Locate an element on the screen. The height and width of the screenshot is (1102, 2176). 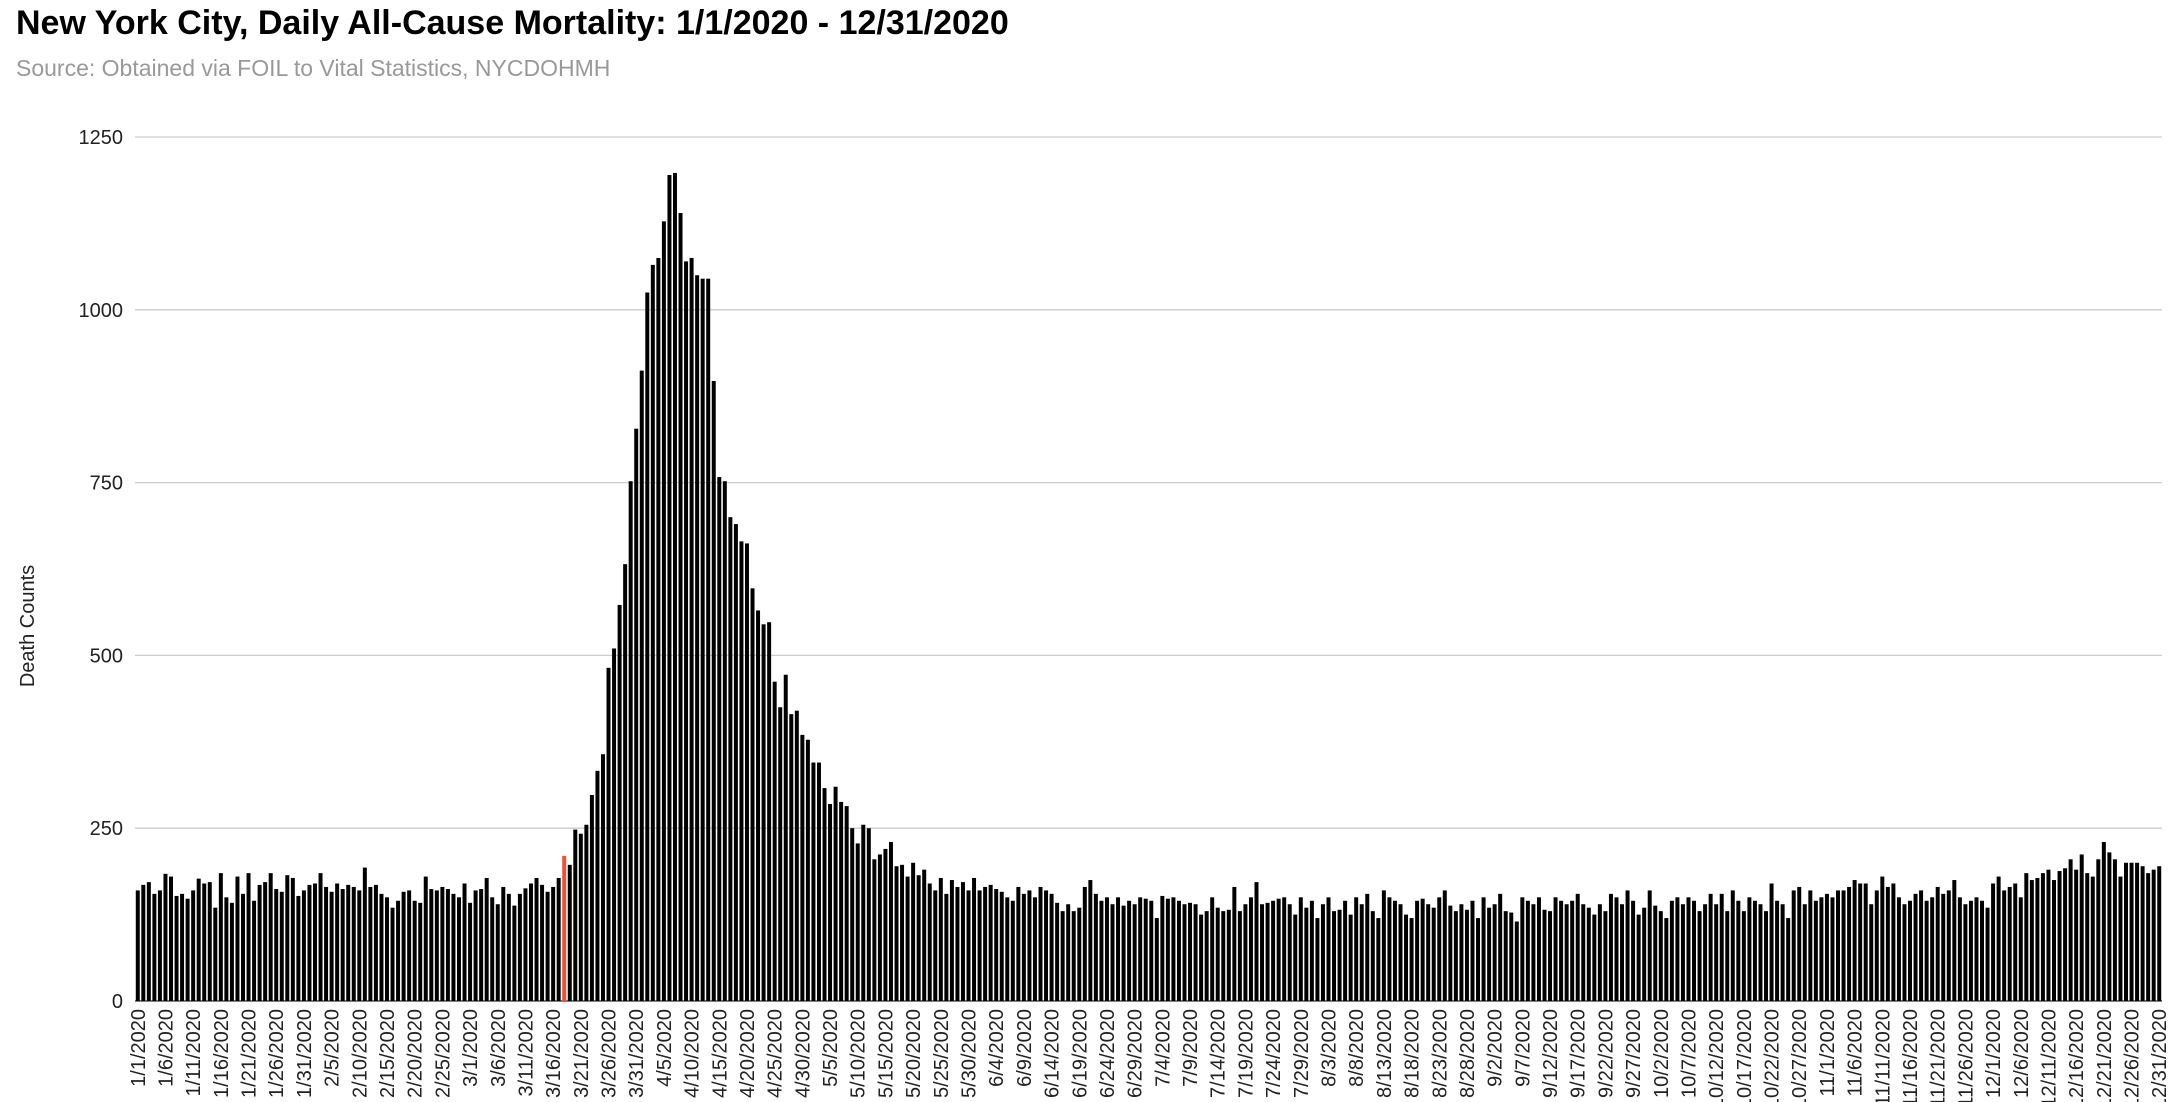
y-tick-label: 0 is located at coordinates (117, 1002).